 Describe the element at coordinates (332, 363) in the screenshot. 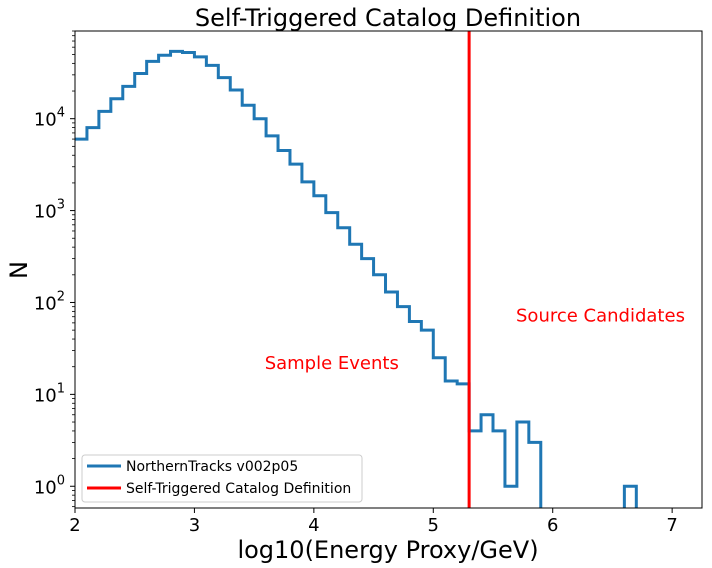

I see `annotation-sample-events: Sample Events` at that location.